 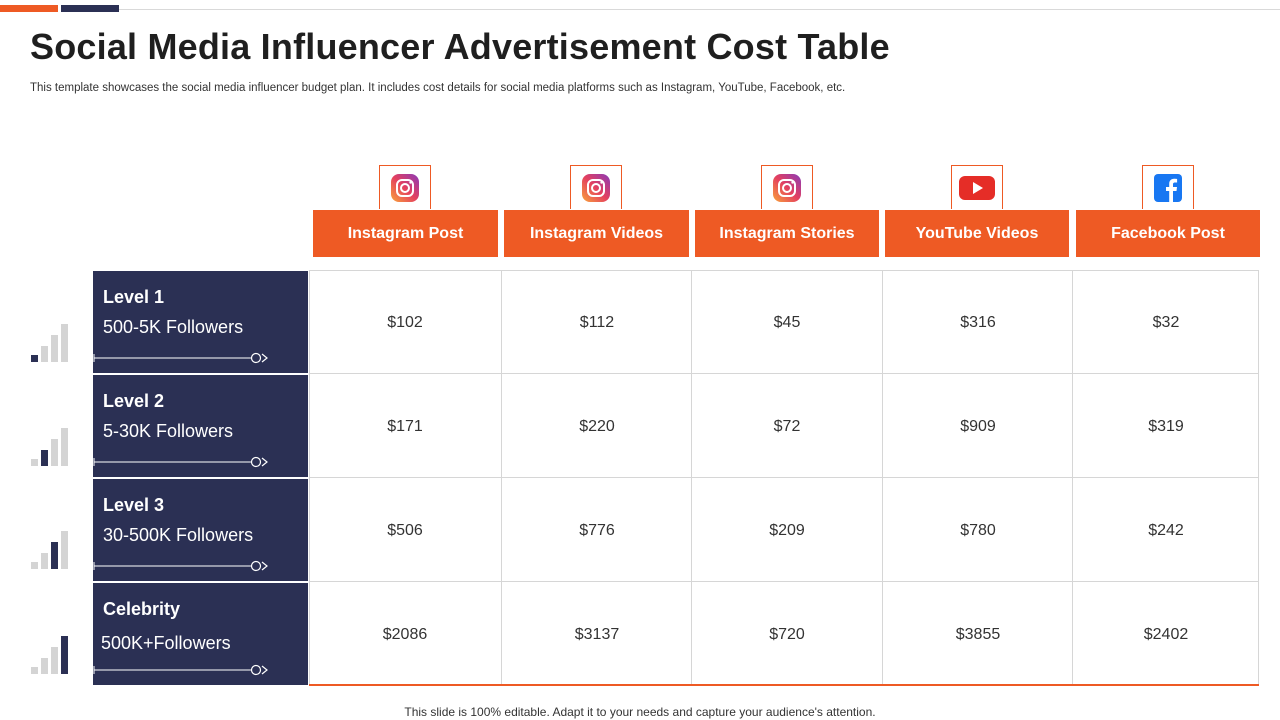 What do you see at coordinates (787, 233) in the screenshot?
I see `column-header-instagram-stories: Instagram Stories` at bounding box center [787, 233].